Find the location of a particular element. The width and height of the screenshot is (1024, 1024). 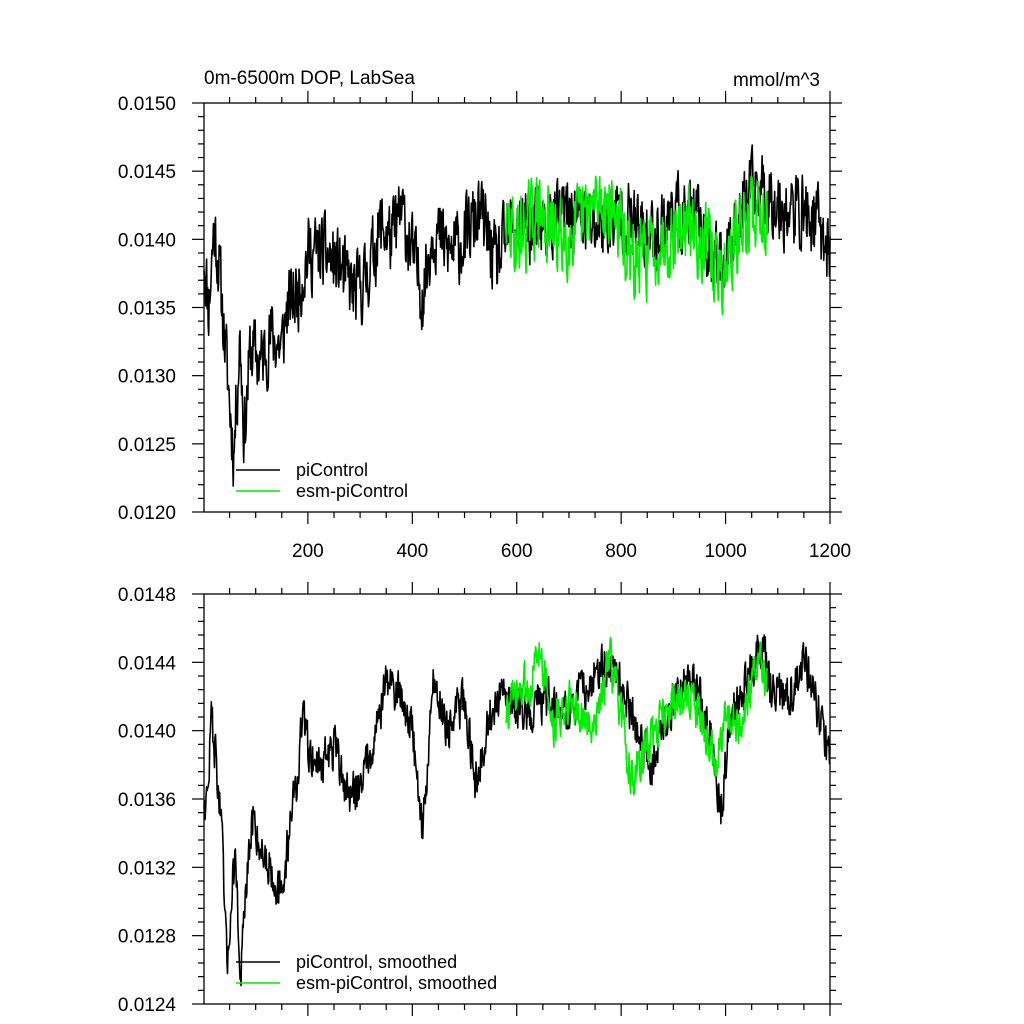

y-tick-label: 0.0124 is located at coordinates (147, 1005).